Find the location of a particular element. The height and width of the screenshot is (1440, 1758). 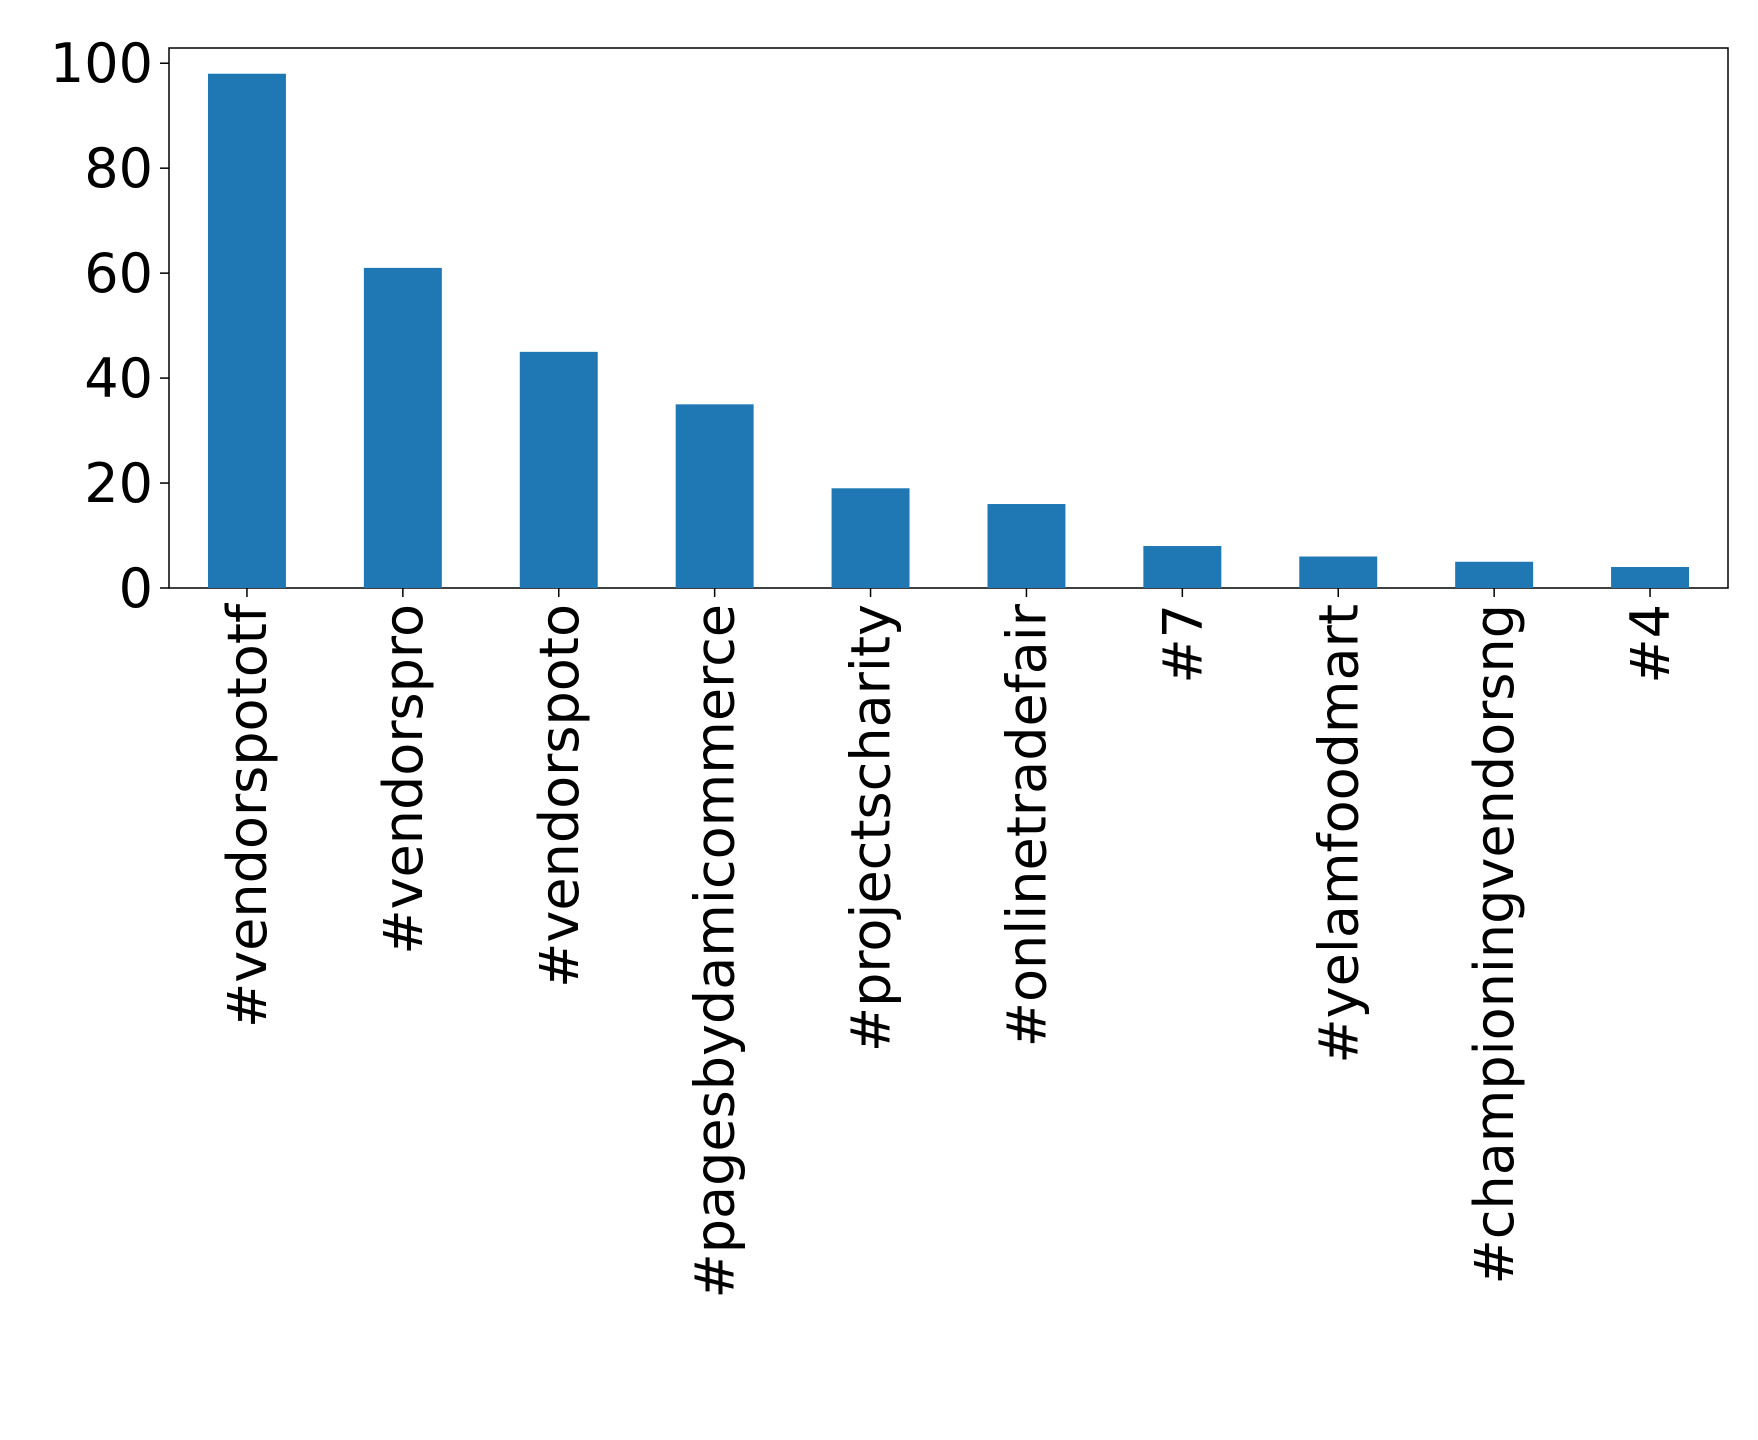

x-tick-label: #projectscharity is located at coordinates (871, 828).